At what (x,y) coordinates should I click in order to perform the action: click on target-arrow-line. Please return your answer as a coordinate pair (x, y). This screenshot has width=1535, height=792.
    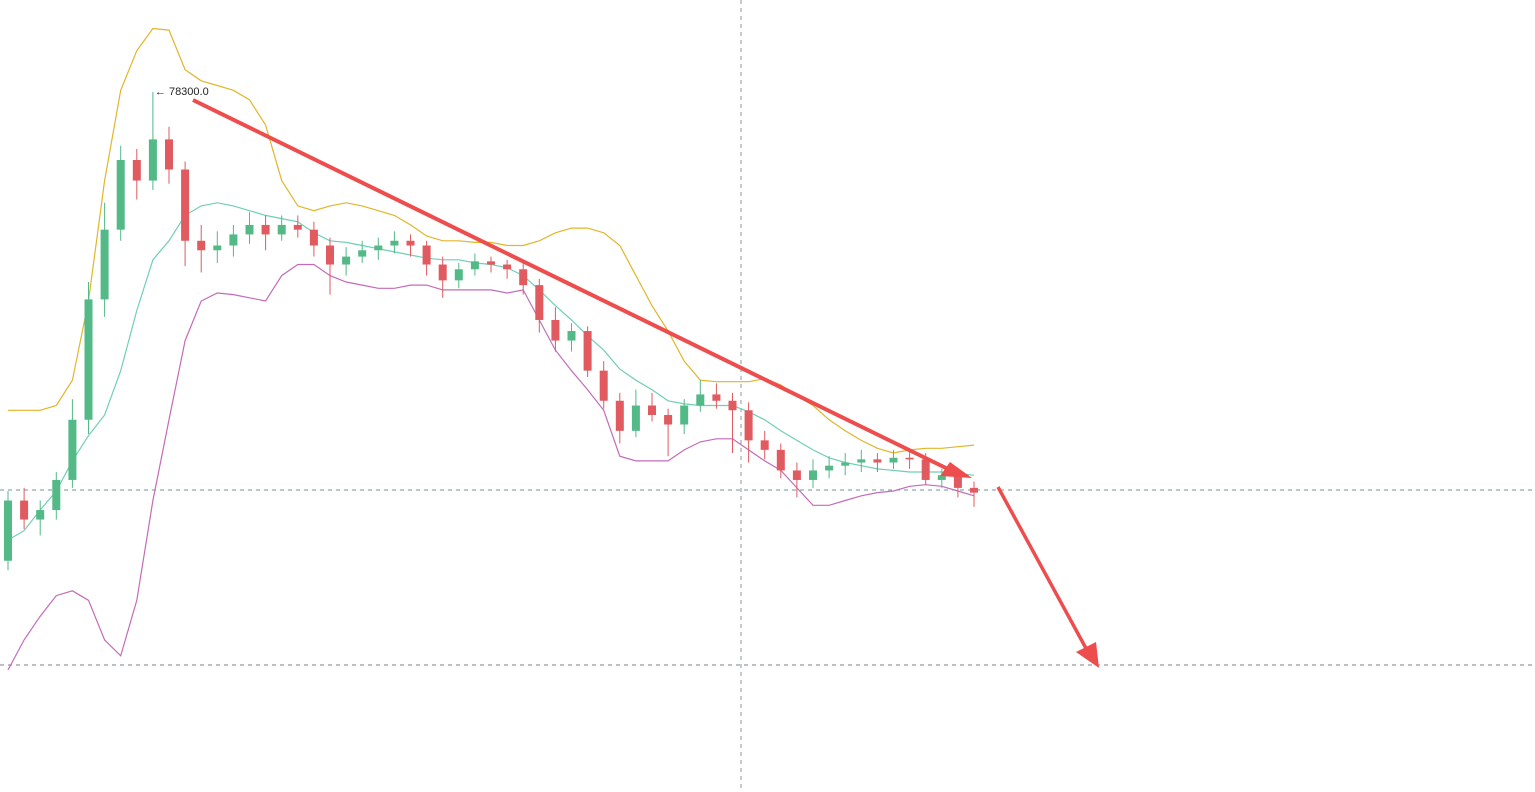
    Looking at the image, I should click on (1043, 569).